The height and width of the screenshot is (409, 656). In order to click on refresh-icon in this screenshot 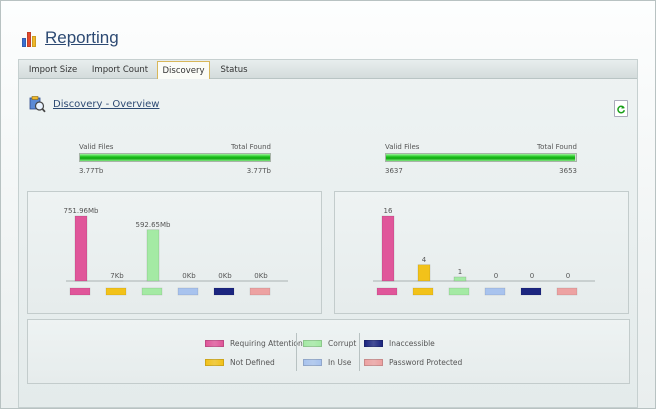, I will do `click(621, 109)`.